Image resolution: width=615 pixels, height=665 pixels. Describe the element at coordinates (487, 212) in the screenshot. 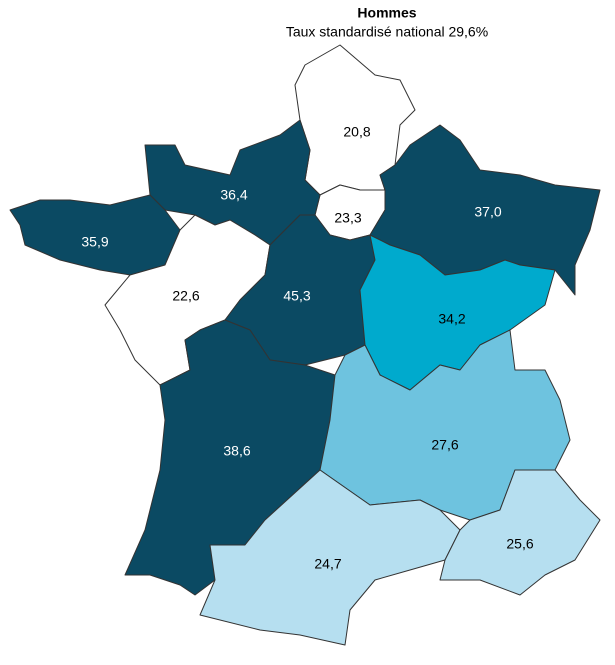

I see `region-value-label: 37,0` at that location.